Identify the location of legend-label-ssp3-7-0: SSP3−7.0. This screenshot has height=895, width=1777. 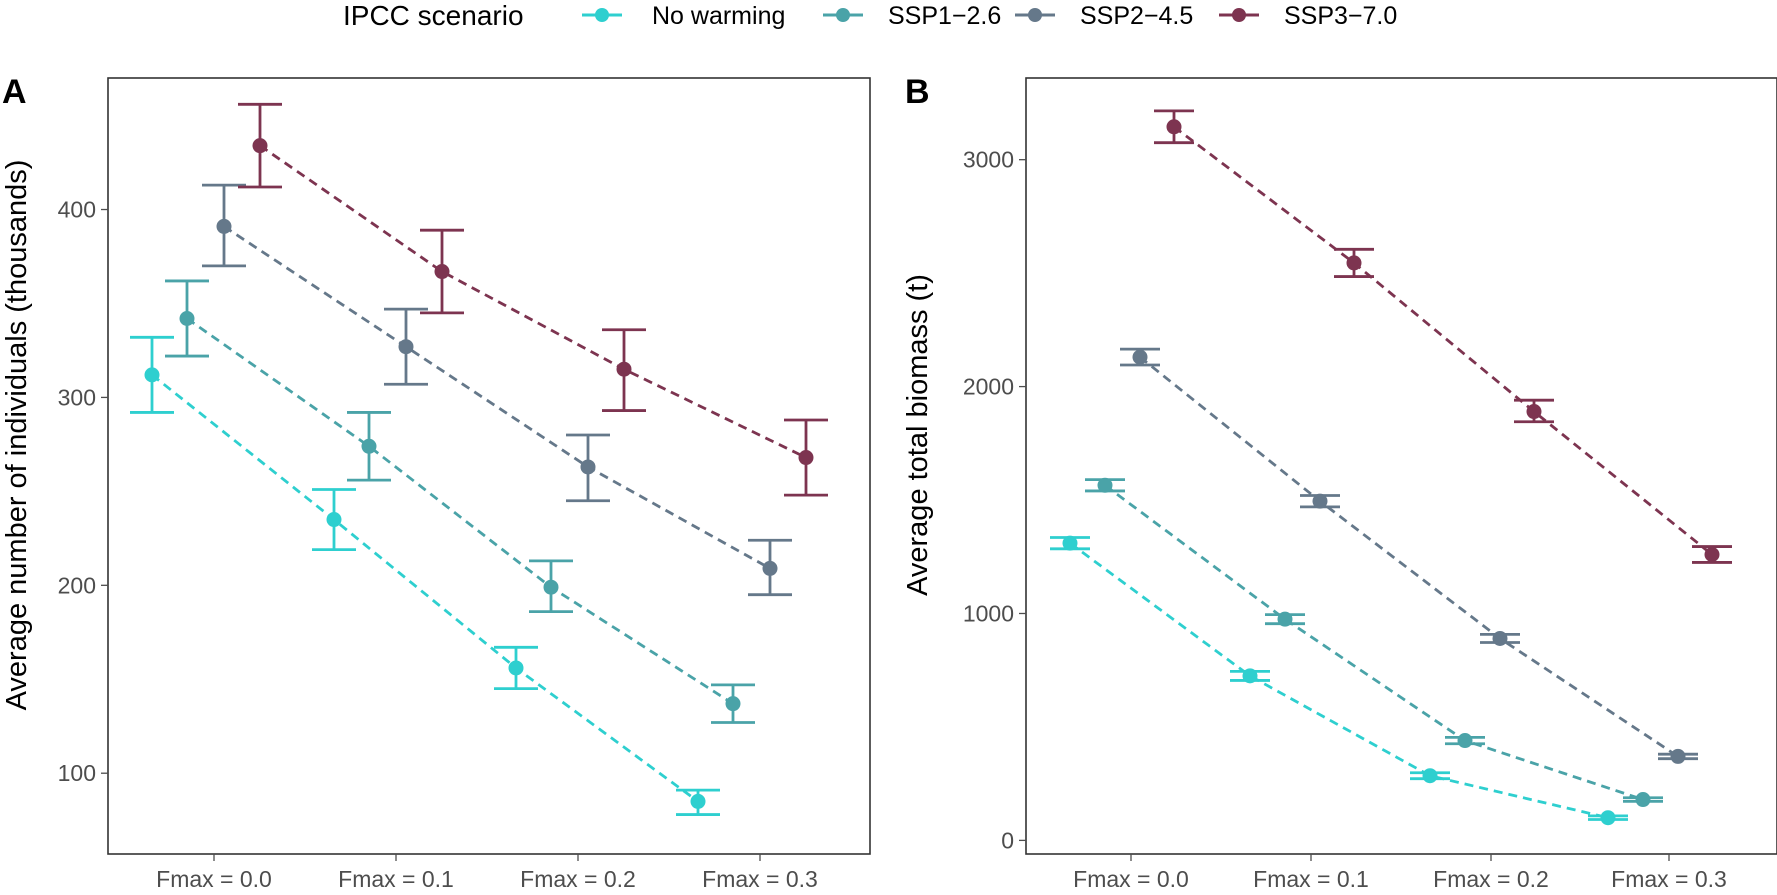
(1340, 16).